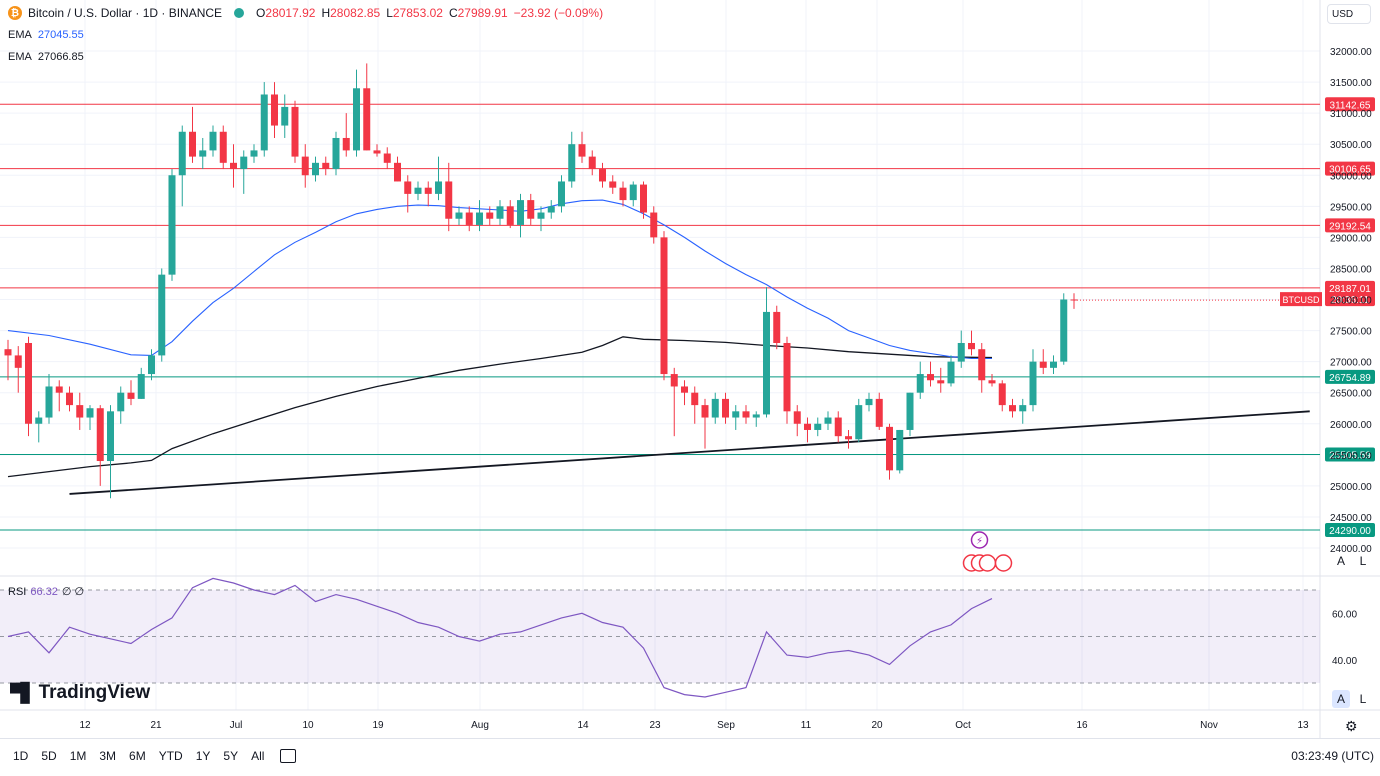 The height and width of the screenshot is (776, 1380). Describe the element at coordinates (378, 725) in the screenshot. I see `time-tick-label: 19` at that location.